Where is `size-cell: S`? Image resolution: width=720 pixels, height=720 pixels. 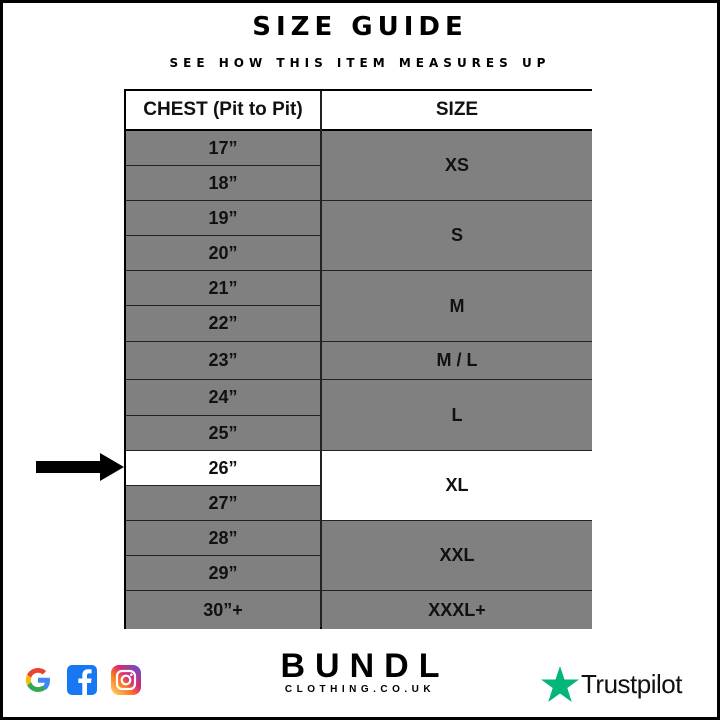
size-cell: S is located at coordinates (457, 236).